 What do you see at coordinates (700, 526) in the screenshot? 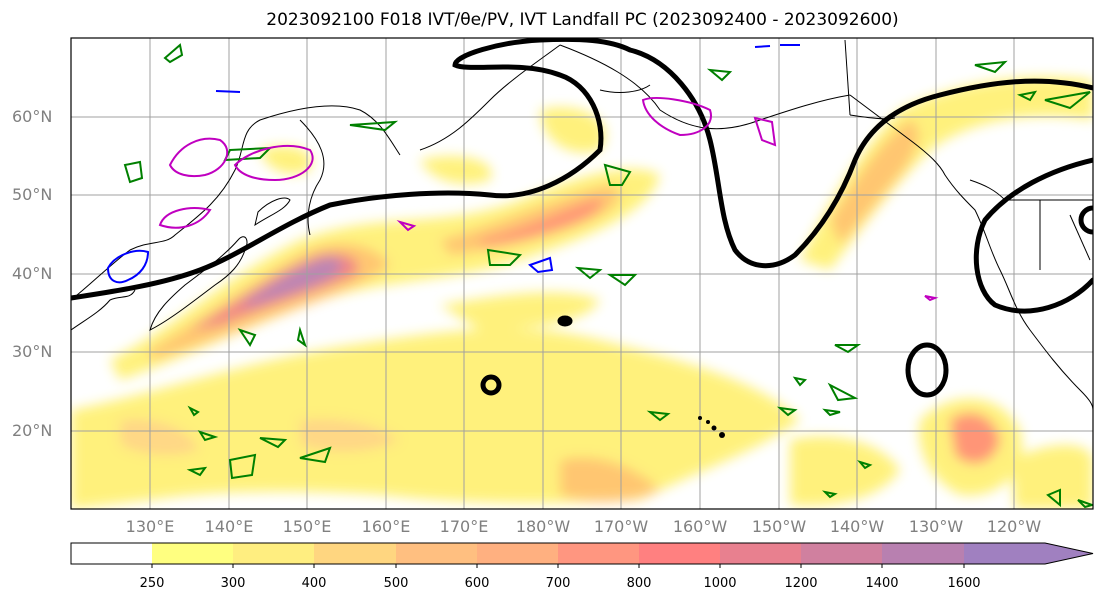
I see `lon-label-160w: 160°W` at bounding box center [700, 526].